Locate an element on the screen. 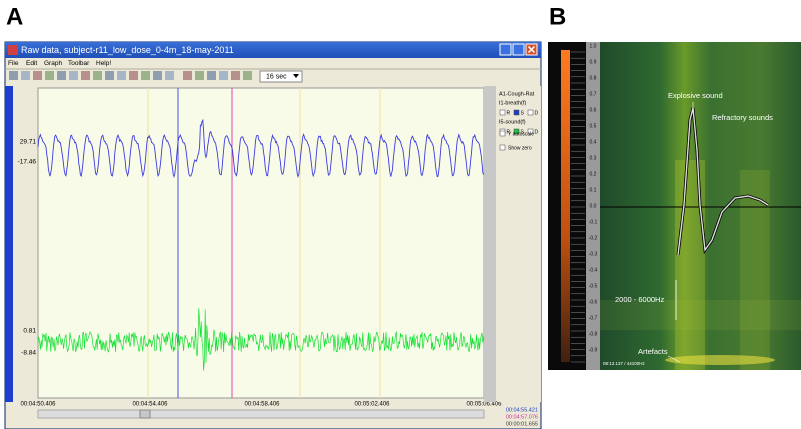  menu-item: Graph is located at coordinates (53, 63).